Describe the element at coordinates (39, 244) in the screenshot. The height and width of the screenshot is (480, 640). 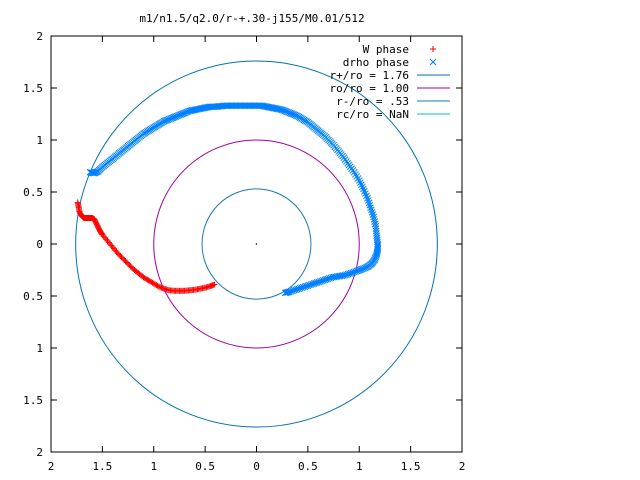
I see `y-tick-label: 0` at that location.